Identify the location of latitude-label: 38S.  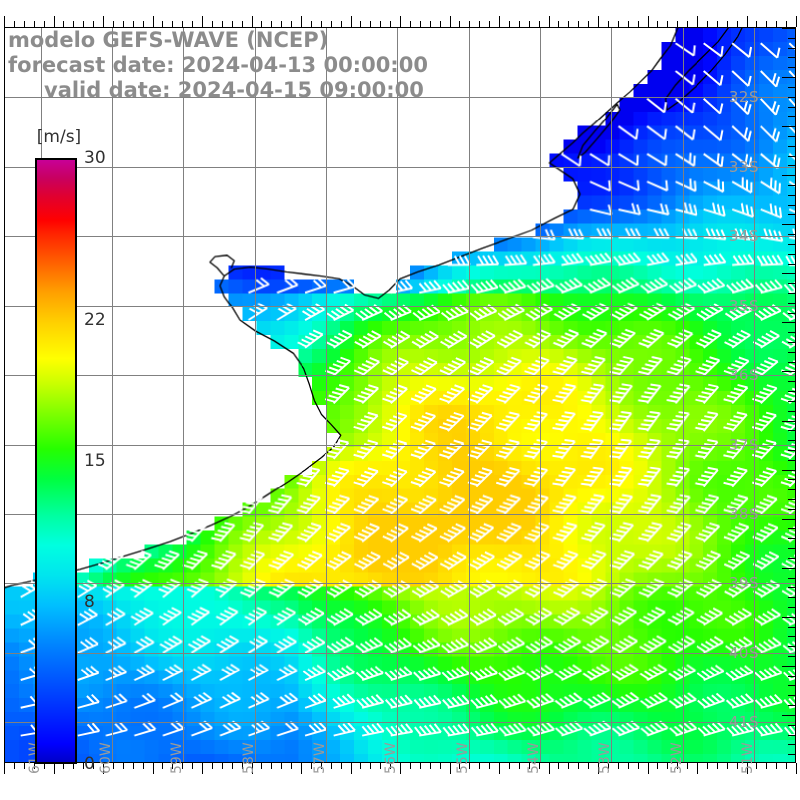
(743, 514).